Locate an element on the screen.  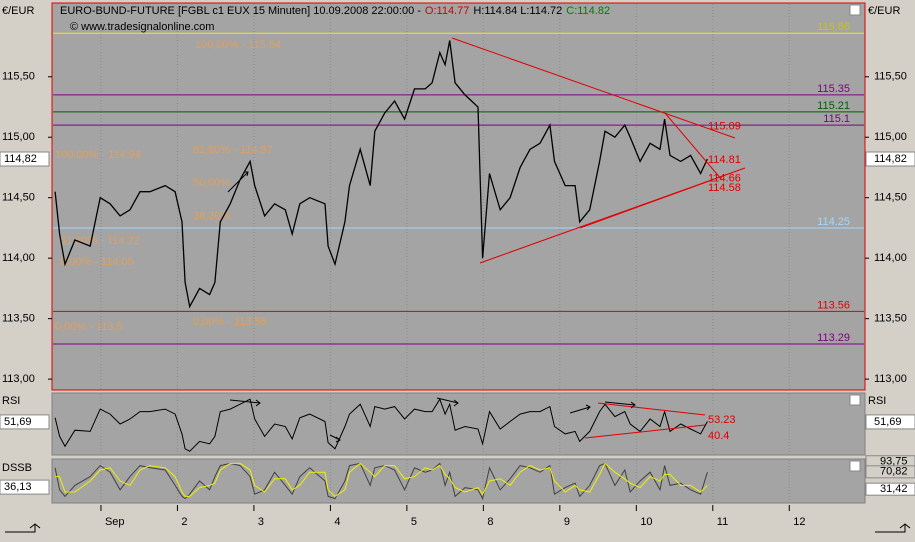
x-tick-label: 10 is located at coordinates (646, 522).